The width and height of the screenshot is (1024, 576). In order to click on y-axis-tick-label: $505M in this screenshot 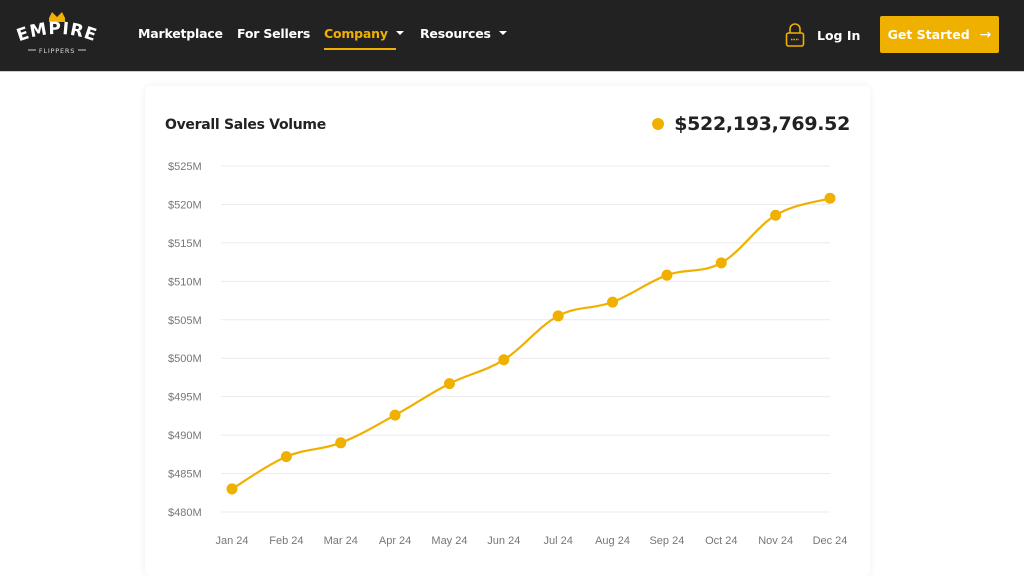, I will do `click(185, 321)`.